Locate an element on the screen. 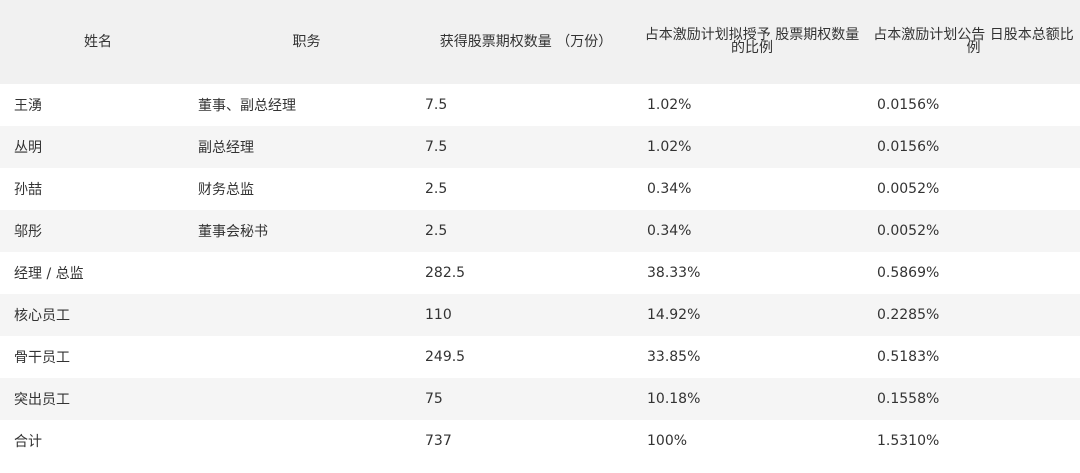 This screenshot has width=1080, height=473. cell-options-granted: 737 is located at coordinates (438, 441).